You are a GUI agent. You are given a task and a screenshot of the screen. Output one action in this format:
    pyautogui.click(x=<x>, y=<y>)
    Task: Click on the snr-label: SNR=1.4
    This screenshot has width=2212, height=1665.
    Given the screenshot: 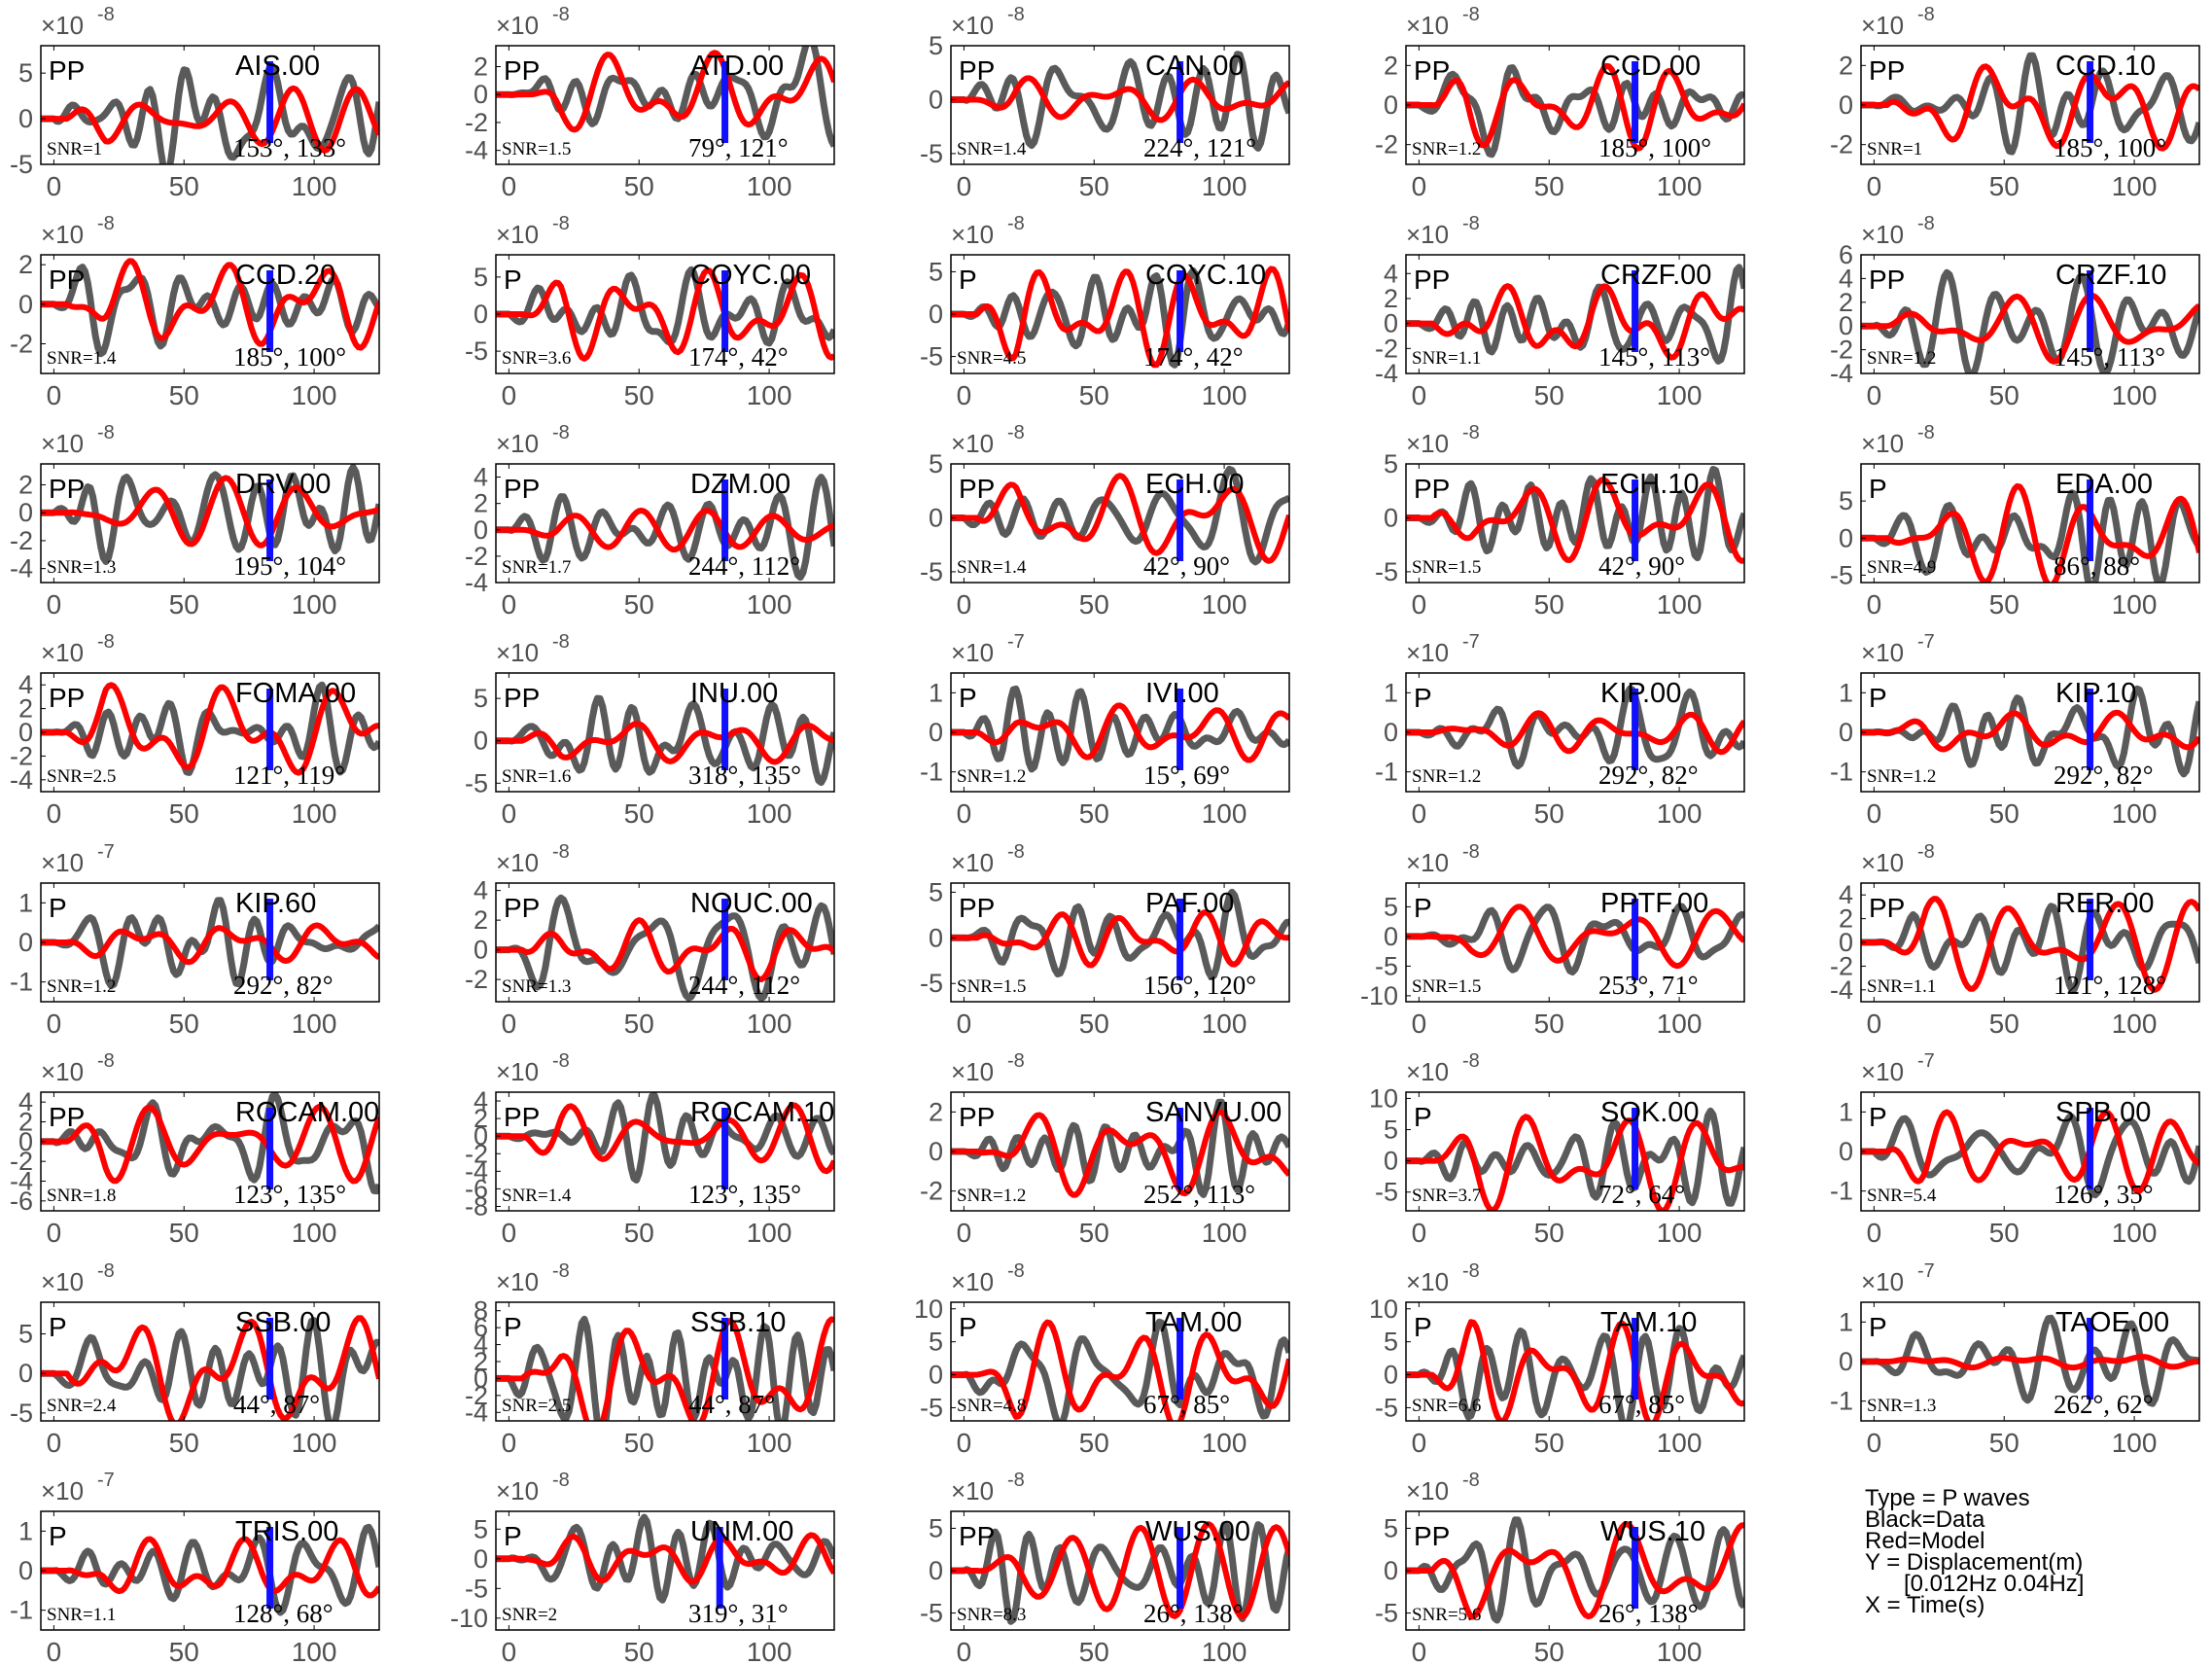 What is the action you would take?
    pyautogui.click(x=82, y=358)
    